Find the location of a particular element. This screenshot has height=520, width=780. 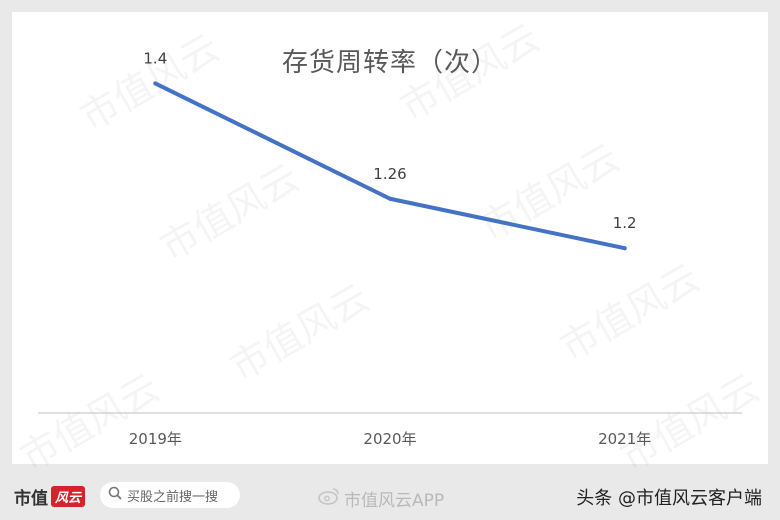

search-box: 买股之前搜一搜 is located at coordinates (170, 495).